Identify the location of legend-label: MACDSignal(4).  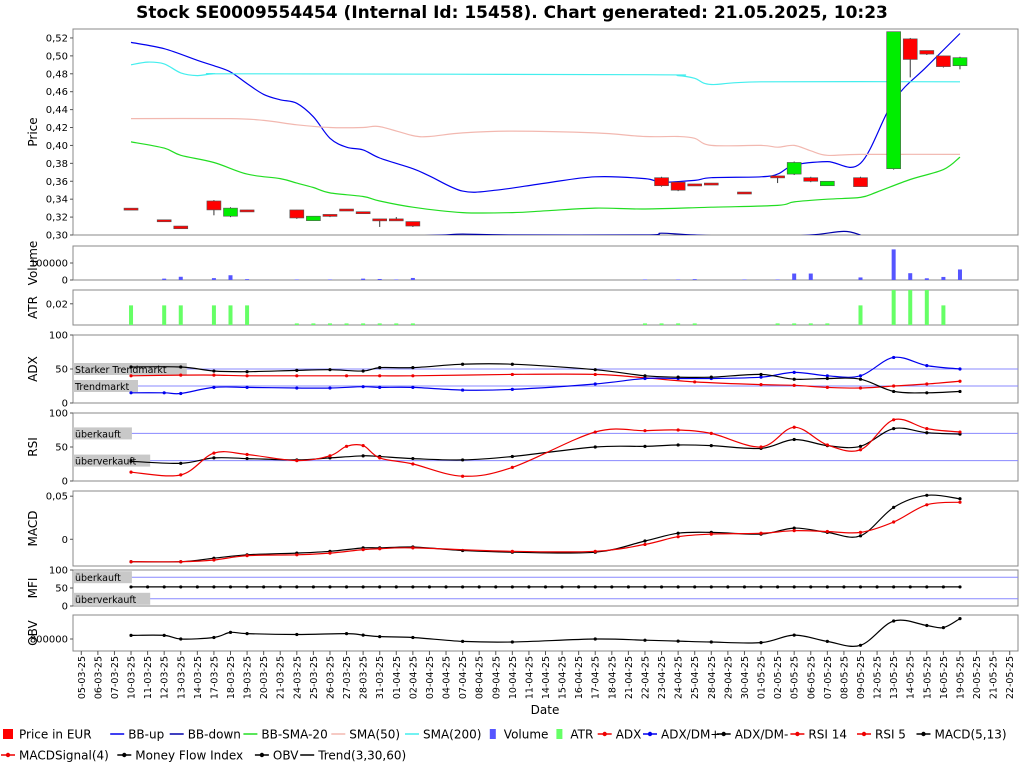
(64, 756).